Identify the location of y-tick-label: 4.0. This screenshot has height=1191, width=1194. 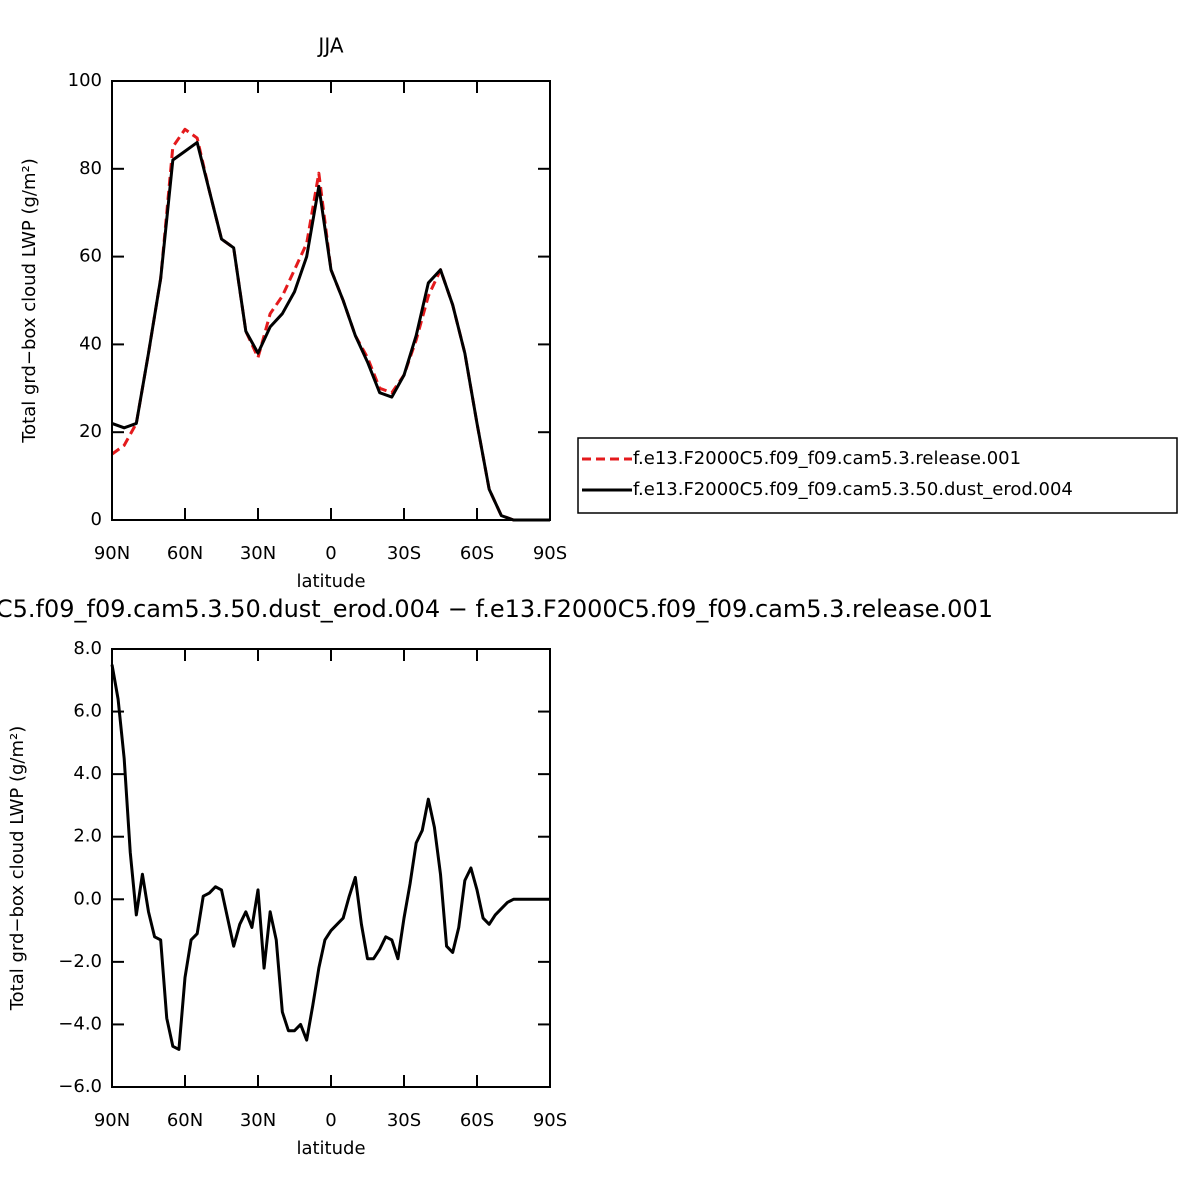
(87, 773).